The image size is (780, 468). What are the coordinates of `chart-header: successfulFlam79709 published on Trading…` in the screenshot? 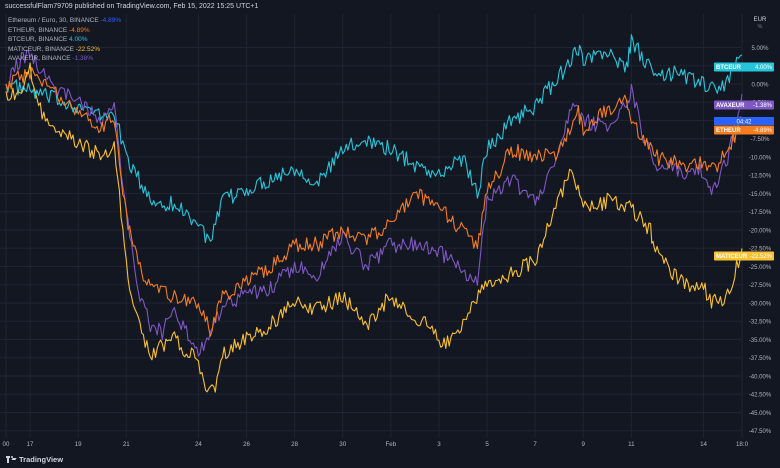 It's located at (131, 6).